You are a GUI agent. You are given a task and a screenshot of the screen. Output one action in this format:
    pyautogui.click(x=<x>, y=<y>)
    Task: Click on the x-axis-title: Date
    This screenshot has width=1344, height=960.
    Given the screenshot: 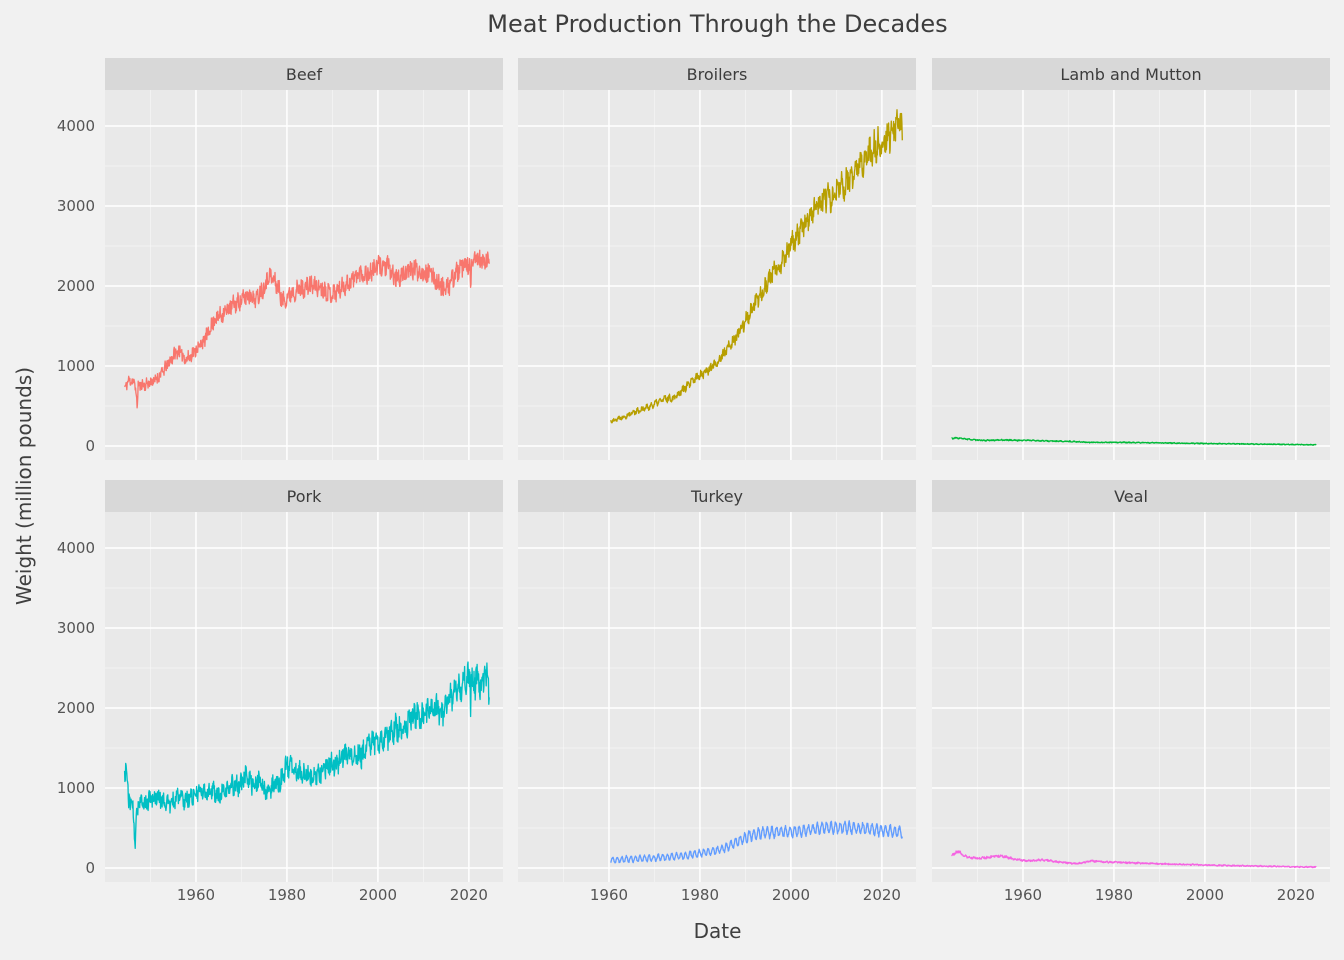 What is the action you would take?
    pyautogui.click(x=717, y=931)
    